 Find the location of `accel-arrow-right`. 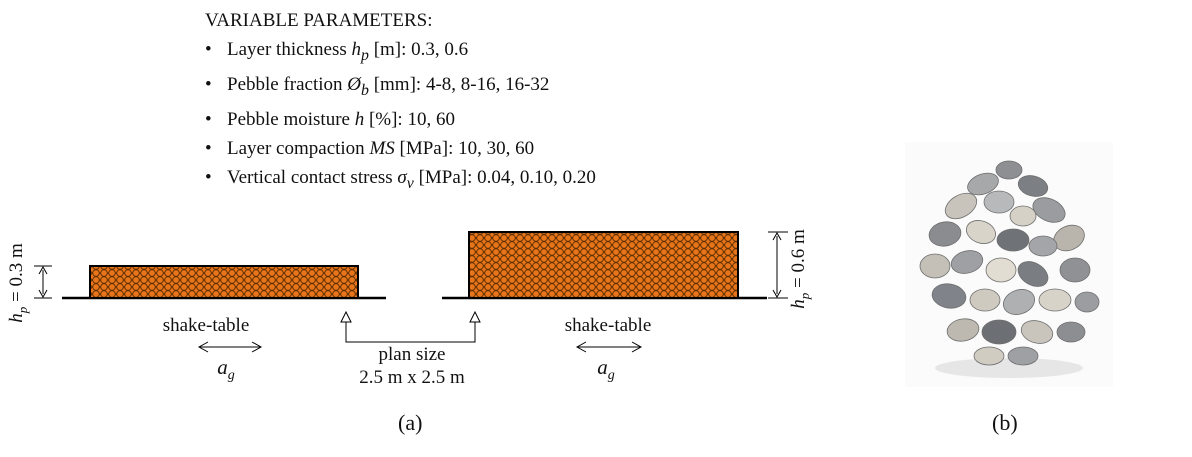

accel-arrow-right is located at coordinates (609, 347).